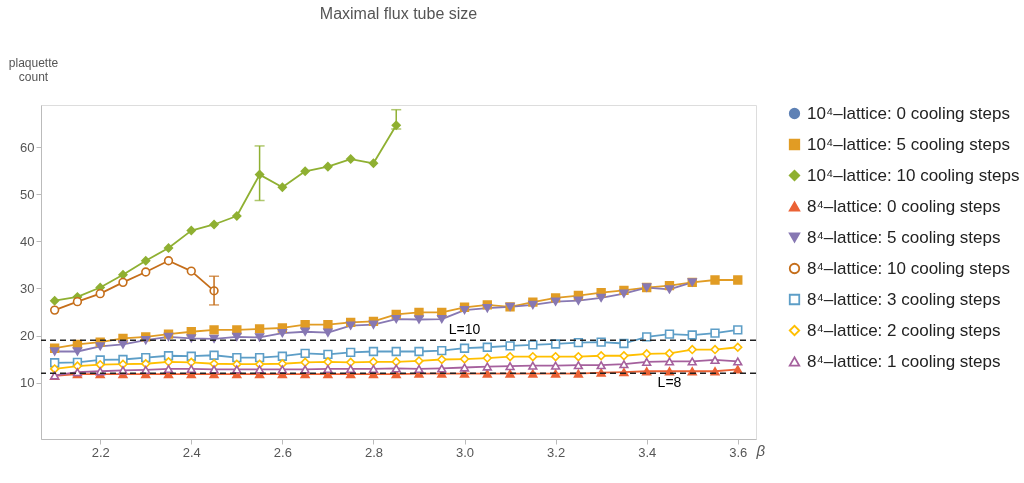  What do you see at coordinates (464, 329) in the screenshot?
I see `annotation: L=10` at bounding box center [464, 329].